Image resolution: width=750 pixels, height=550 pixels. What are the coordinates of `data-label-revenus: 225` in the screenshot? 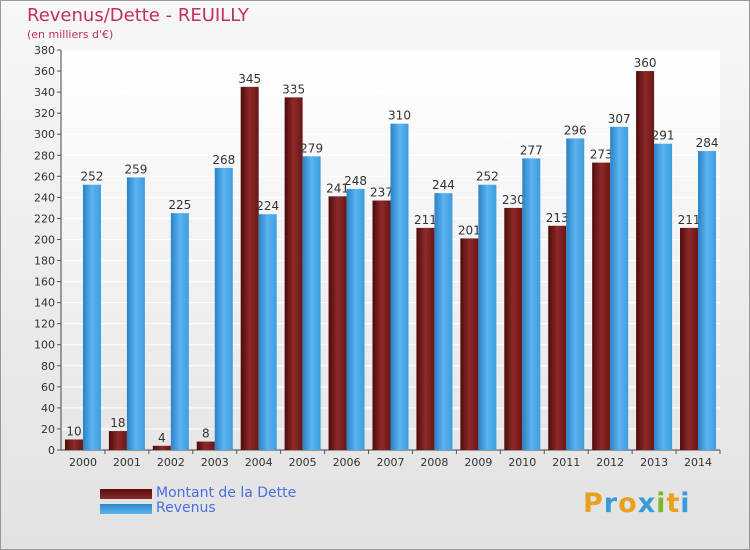 It's located at (179, 205).